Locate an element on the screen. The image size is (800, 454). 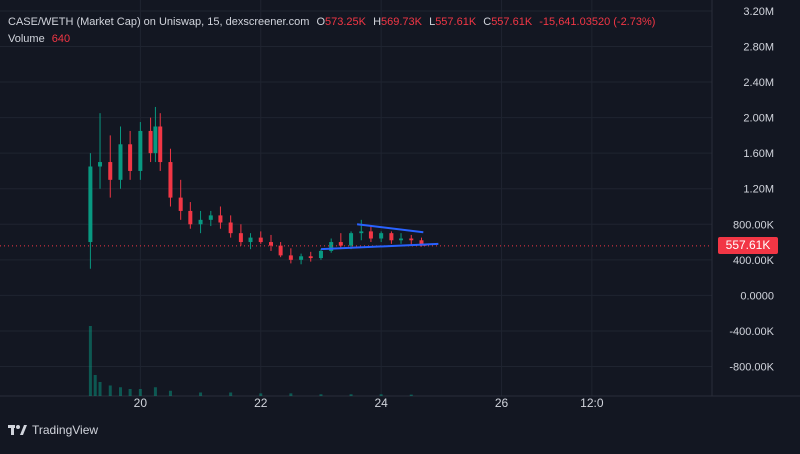
x-tick-label: 12:0 is located at coordinates (592, 403).